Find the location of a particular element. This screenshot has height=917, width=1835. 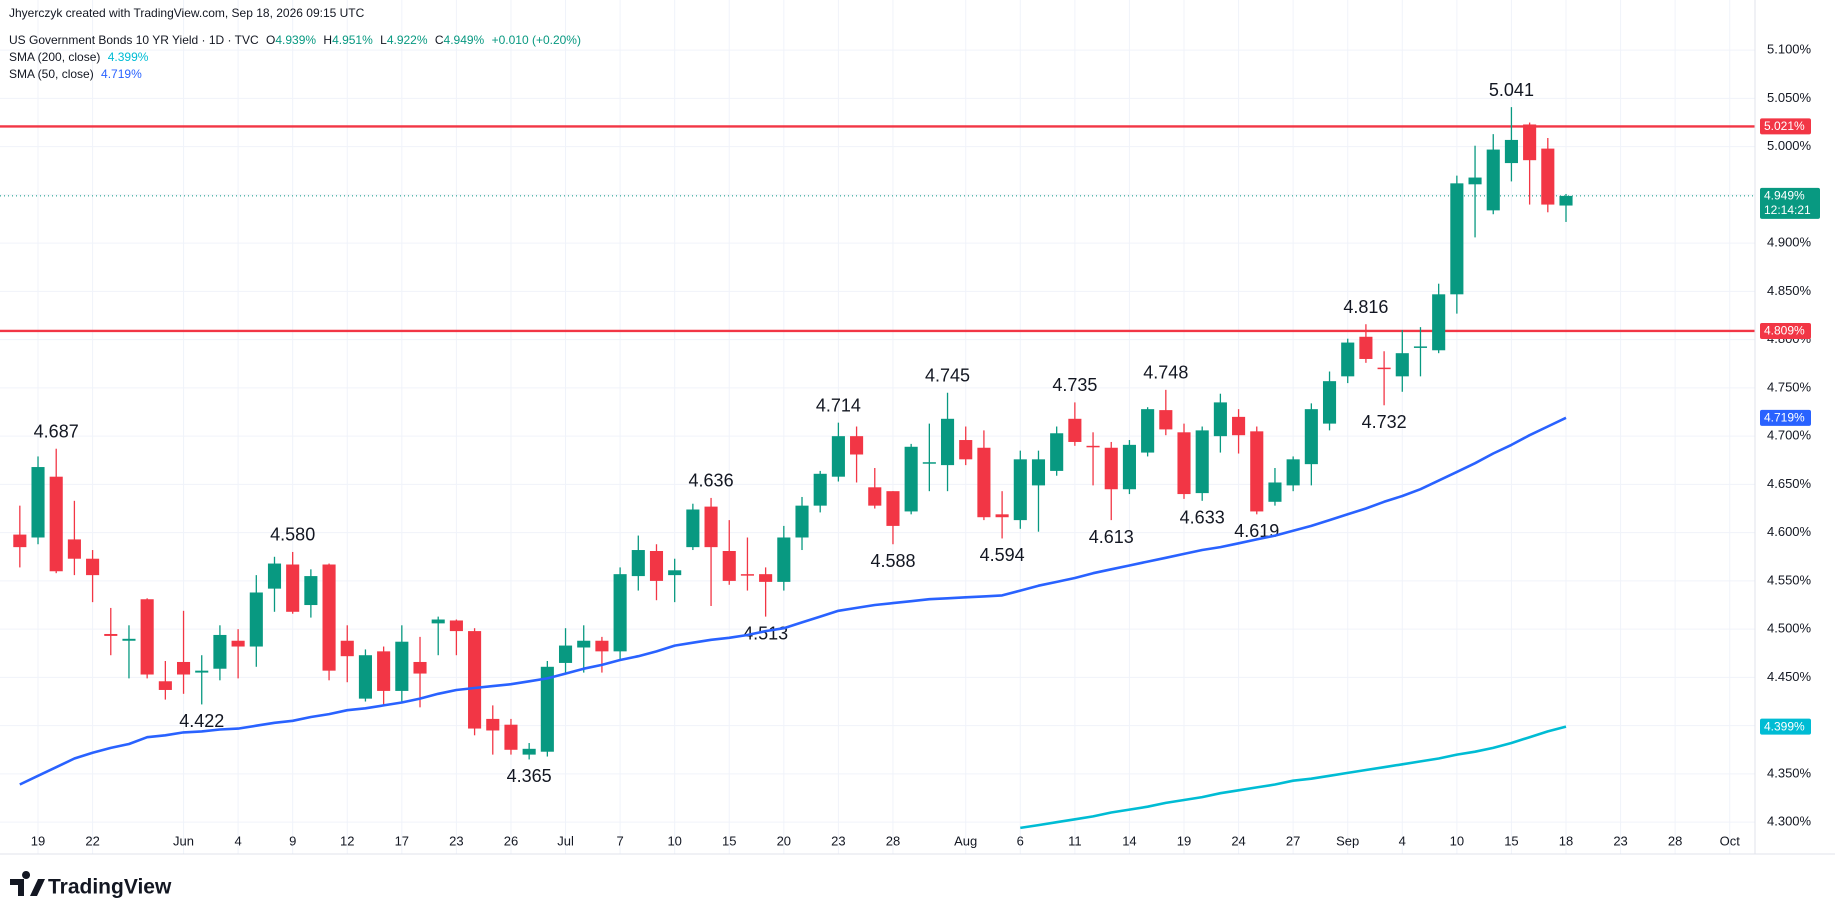

high-label: 4.735 is located at coordinates (1074, 385).